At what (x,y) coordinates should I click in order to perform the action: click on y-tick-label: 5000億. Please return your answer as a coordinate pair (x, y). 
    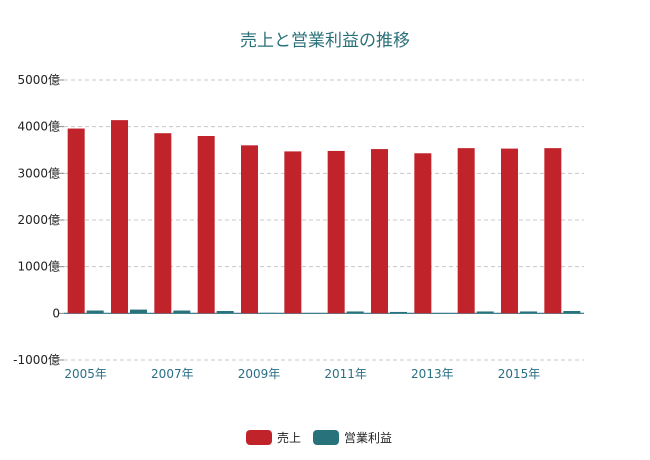
    Looking at the image, I should click on (38, 80).